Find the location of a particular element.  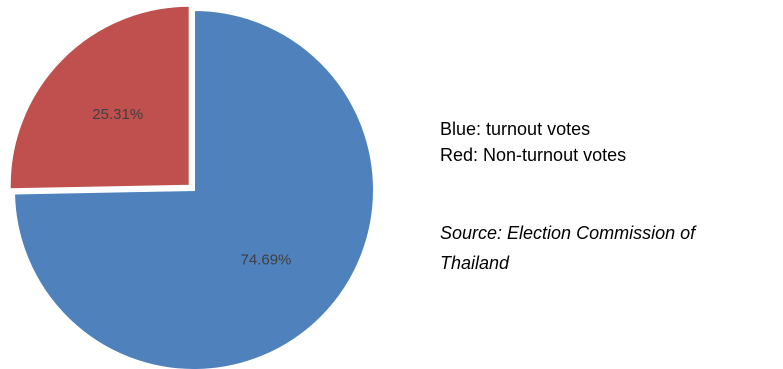

source-line-1: Source: Election Commission of is located at coordinates (568, 233).